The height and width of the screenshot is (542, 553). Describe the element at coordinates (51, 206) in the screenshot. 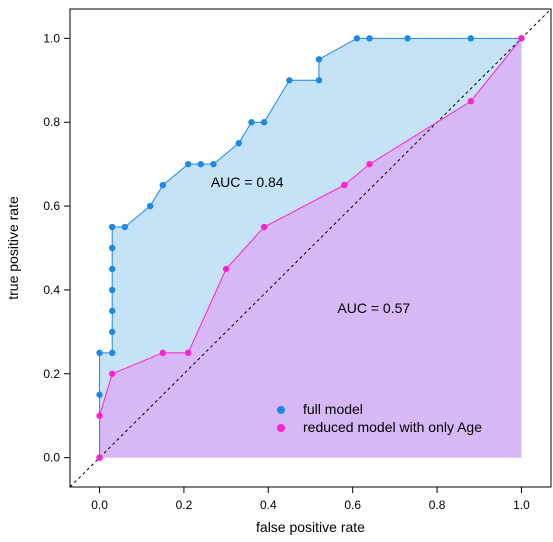

I see `y-tick-label: 0.6` at that location.